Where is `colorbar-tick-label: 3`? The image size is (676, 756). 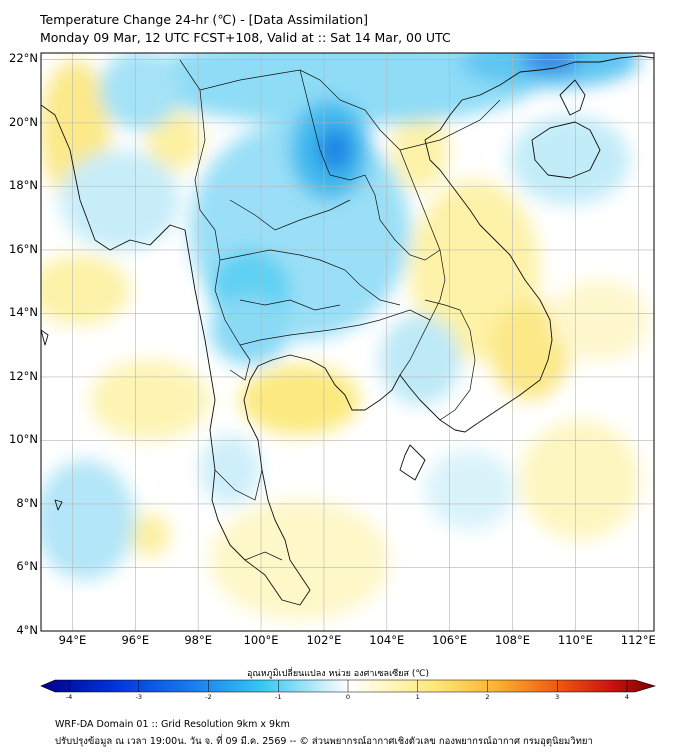
colorbar-tick-label: 3 is located at coordinates (557, 697).